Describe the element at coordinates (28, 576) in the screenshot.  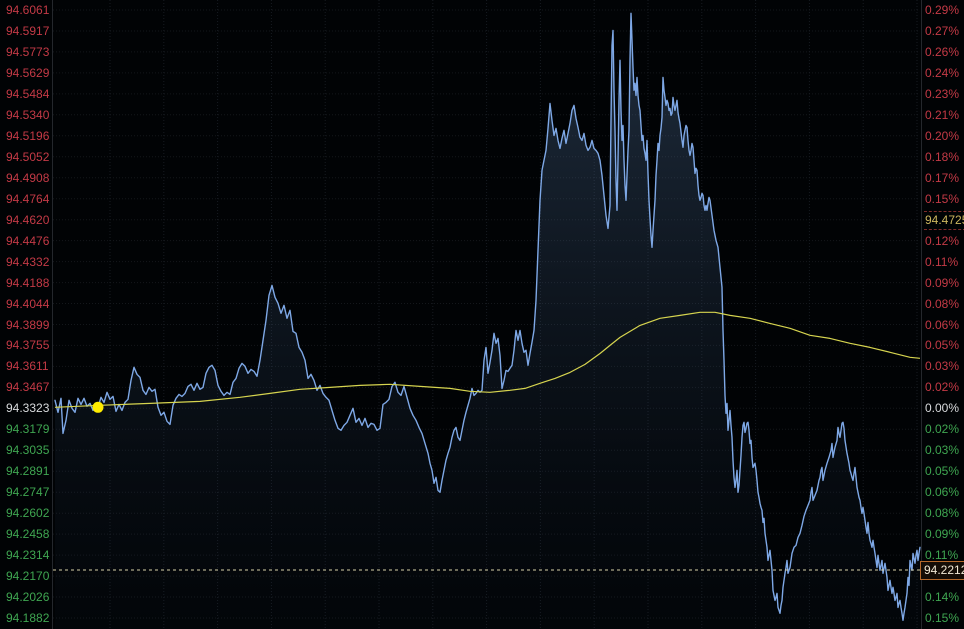
I see `price-axis-label: 94.2170` at that location.